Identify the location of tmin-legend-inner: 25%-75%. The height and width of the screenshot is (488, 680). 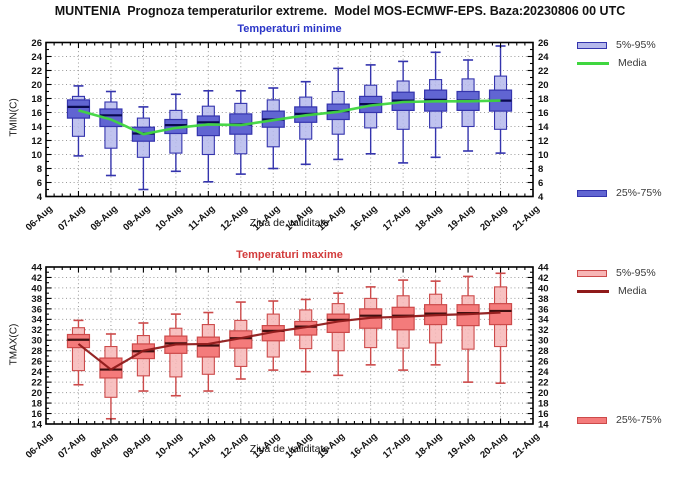
(619, 193).